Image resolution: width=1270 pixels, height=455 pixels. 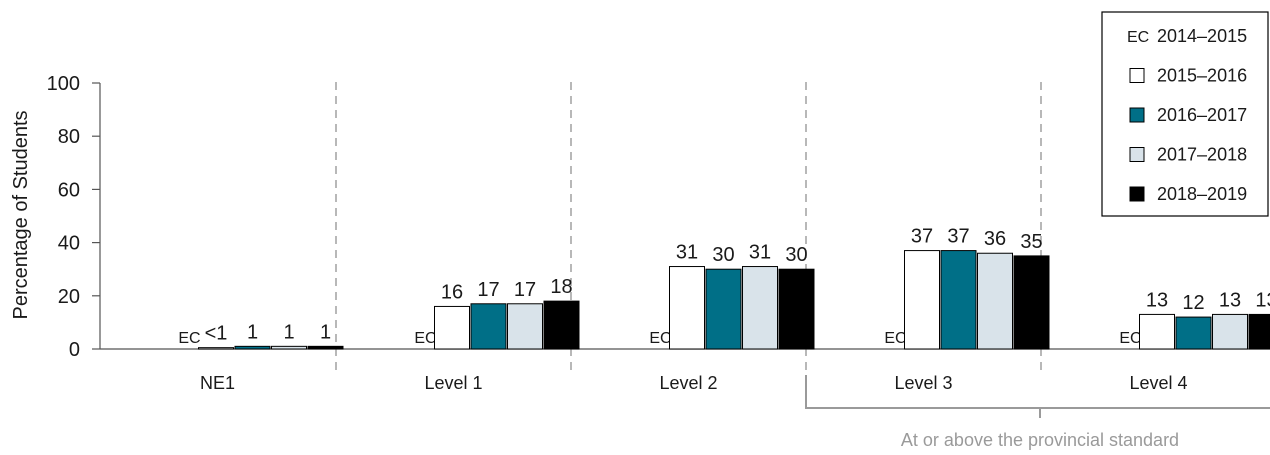 I want to click on bar-level-1-2017–2018, so click(x=525, y=326).